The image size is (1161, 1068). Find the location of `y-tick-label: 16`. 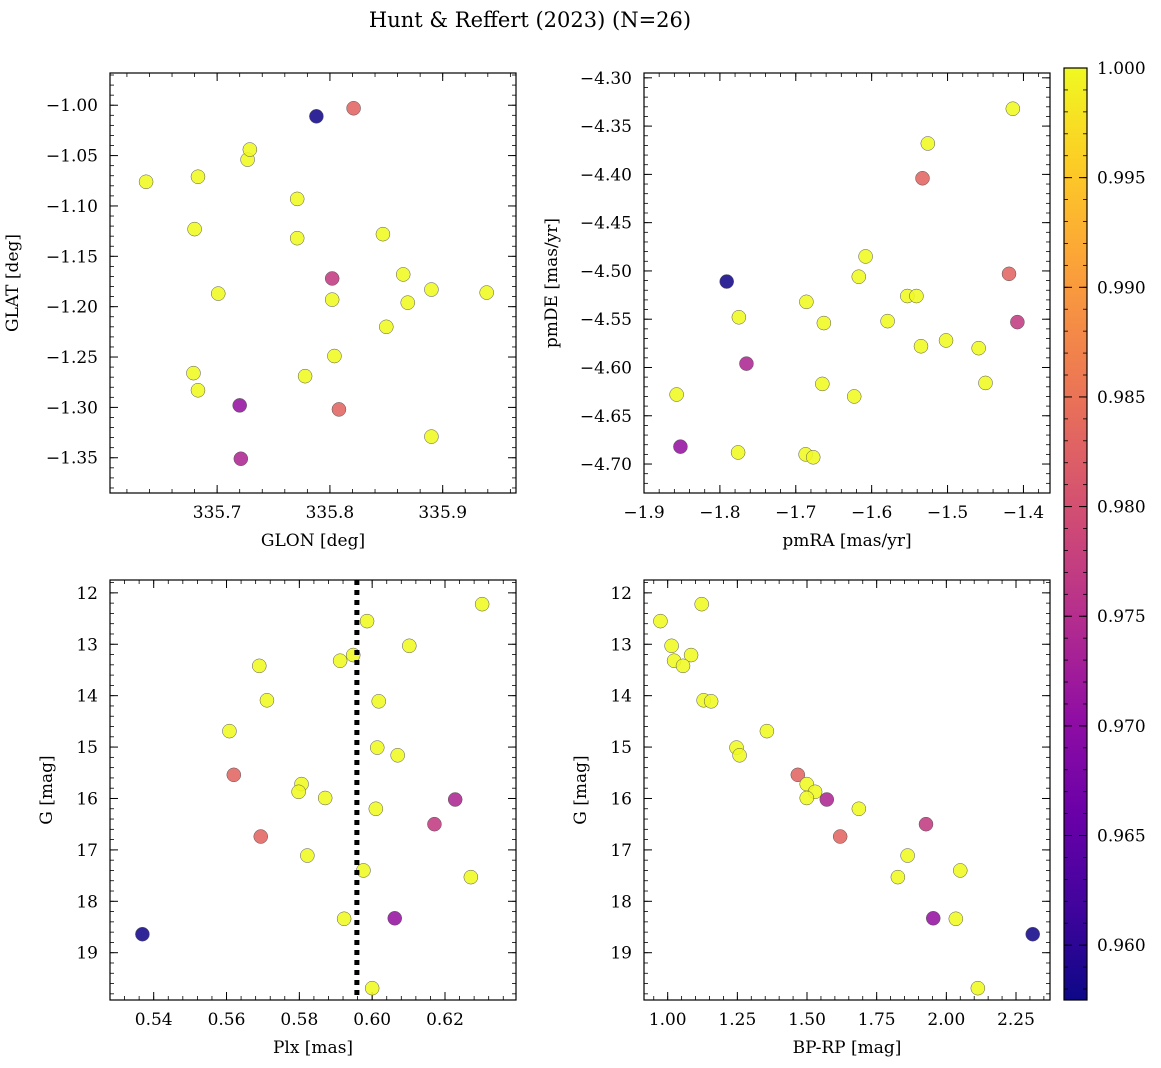

y-tick-label: 16 is located at coordinates (87, 799).